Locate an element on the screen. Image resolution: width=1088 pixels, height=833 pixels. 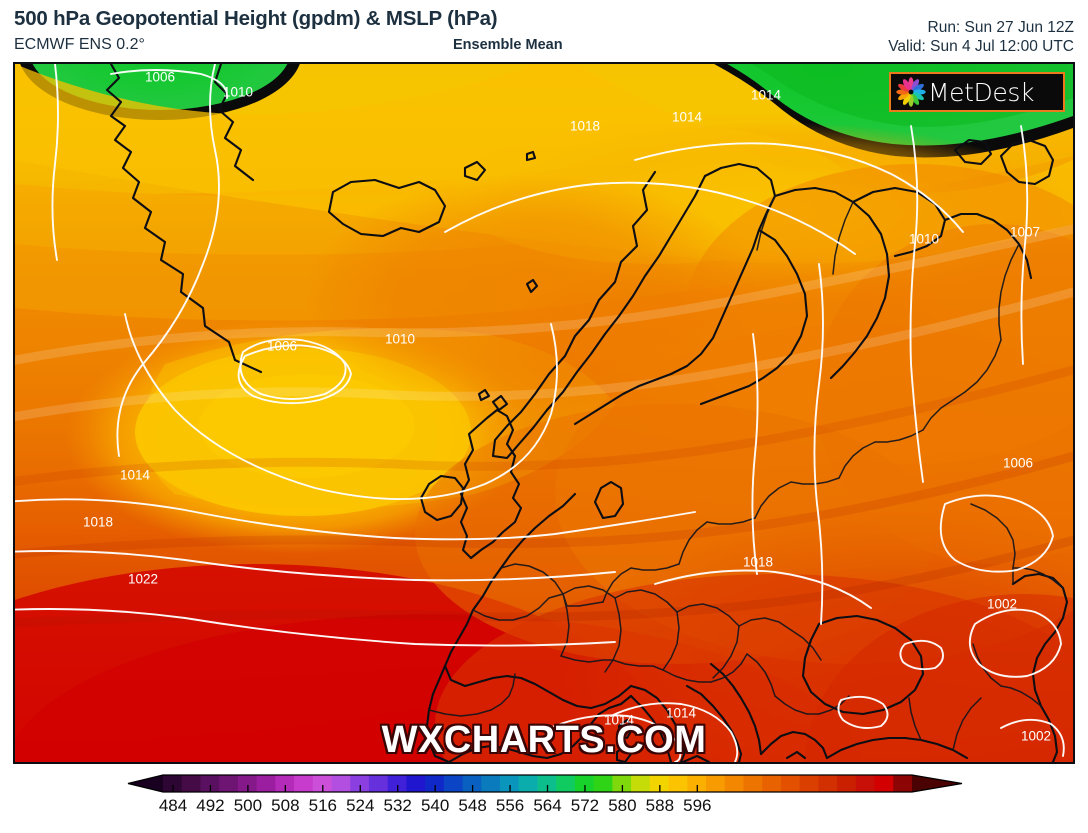
colorbar-outline is located at coordinates (545, 783).